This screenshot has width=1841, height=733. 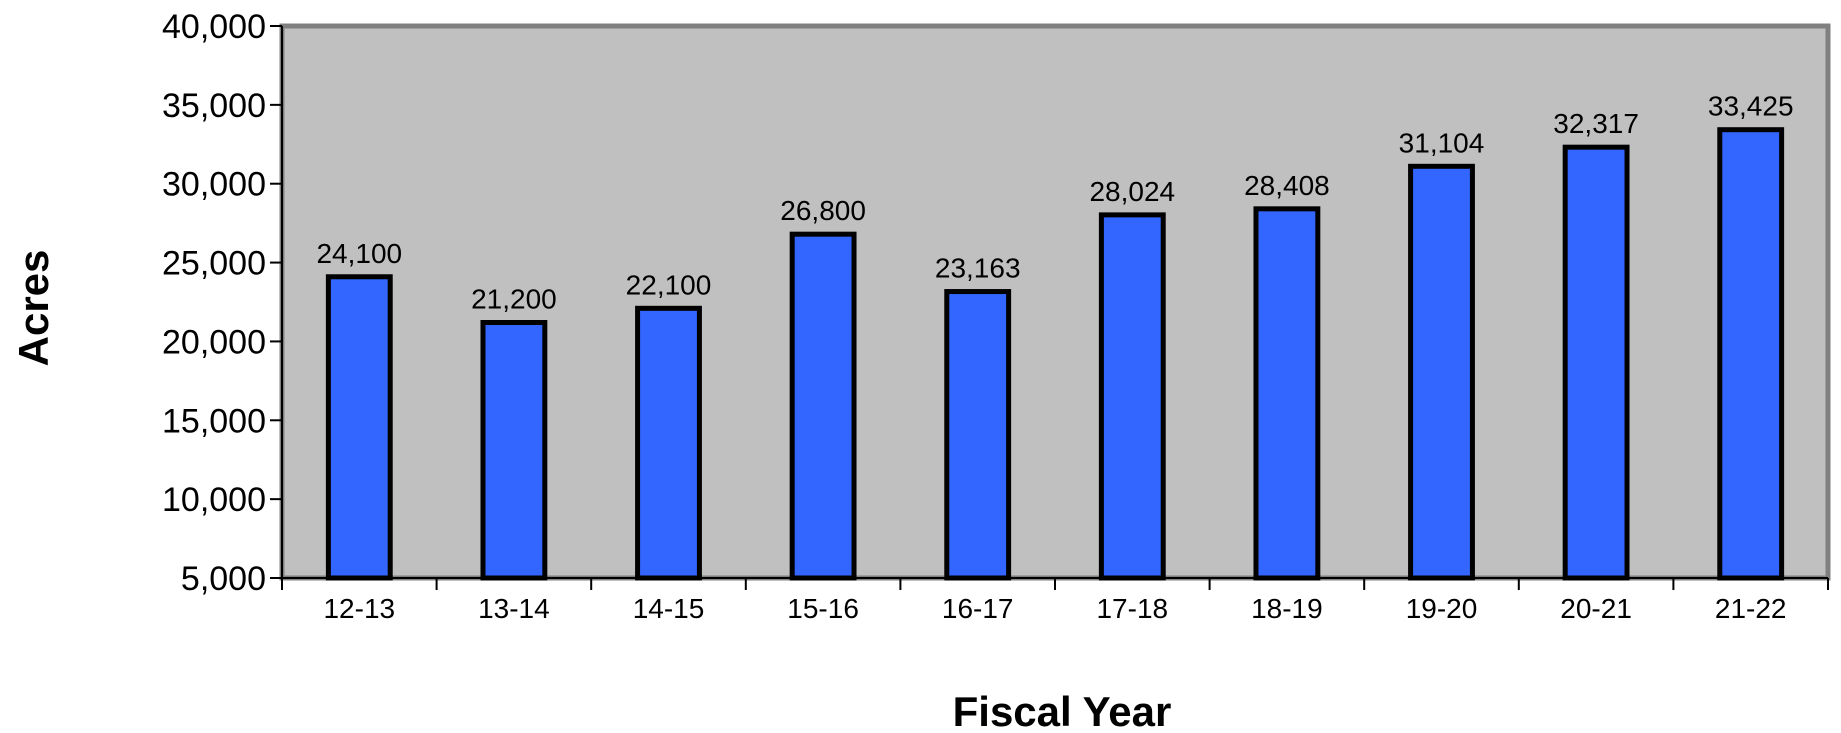 I want to click on data-label: 28,408, so click(x=1287, y=185).